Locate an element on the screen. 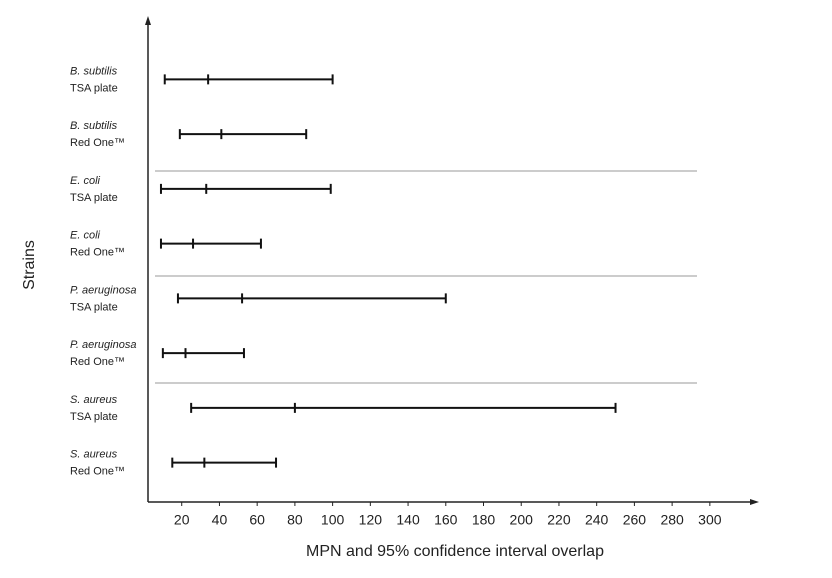 This screenshot has height=578, width=832. x-tick-label: 140 is located at coordinates (408, 520).